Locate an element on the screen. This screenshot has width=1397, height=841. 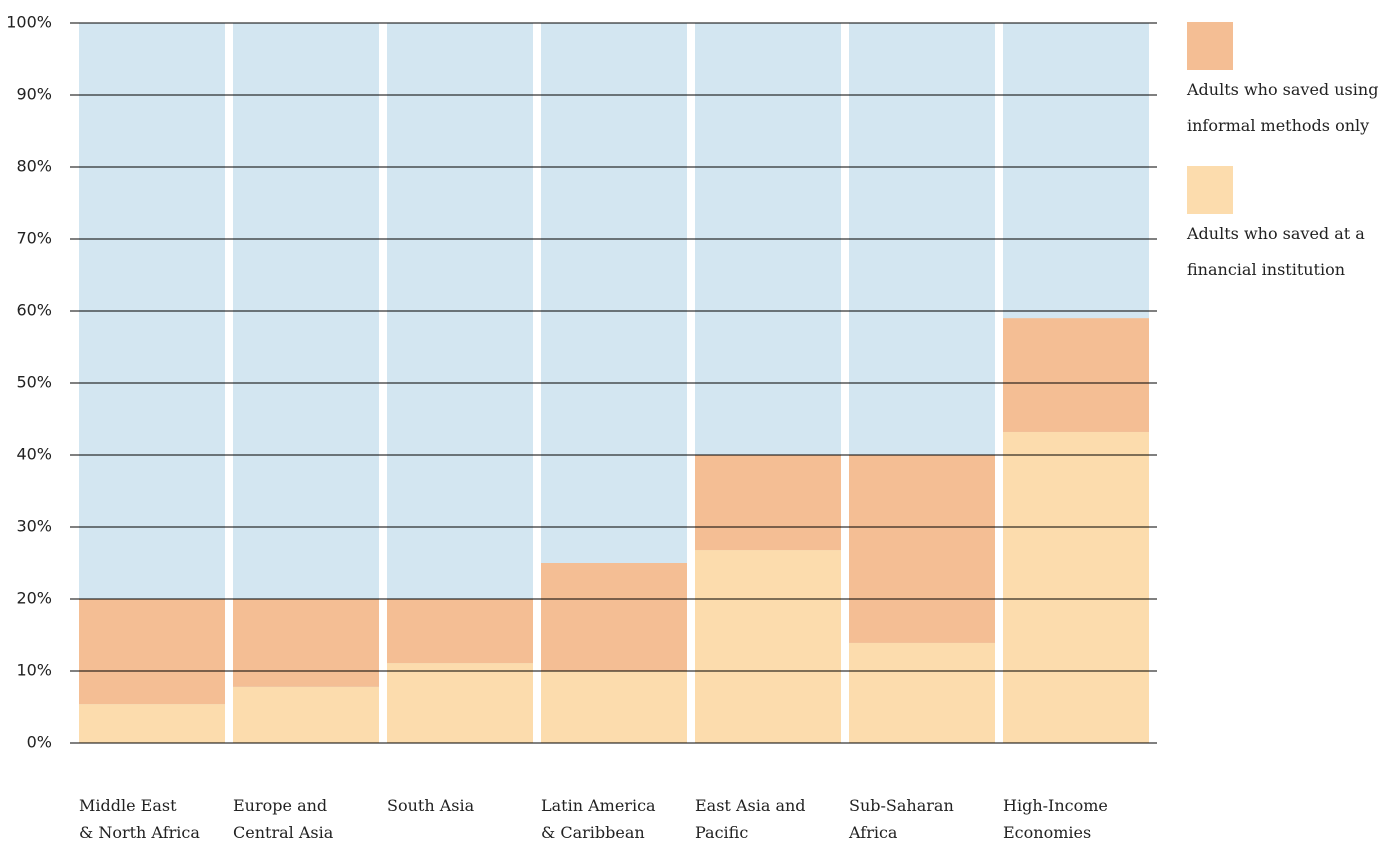
x-tick-label: Middle East & North Africa is located at coordinates (139, 818).